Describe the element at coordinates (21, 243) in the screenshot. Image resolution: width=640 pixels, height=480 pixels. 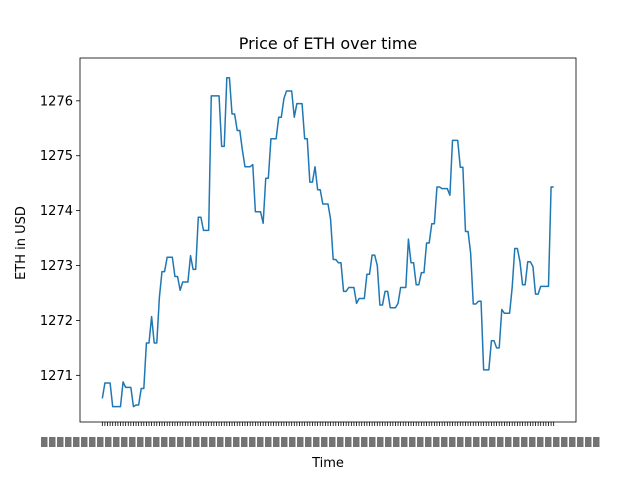
I see `y-axis-label: ETH in USD` at that location.